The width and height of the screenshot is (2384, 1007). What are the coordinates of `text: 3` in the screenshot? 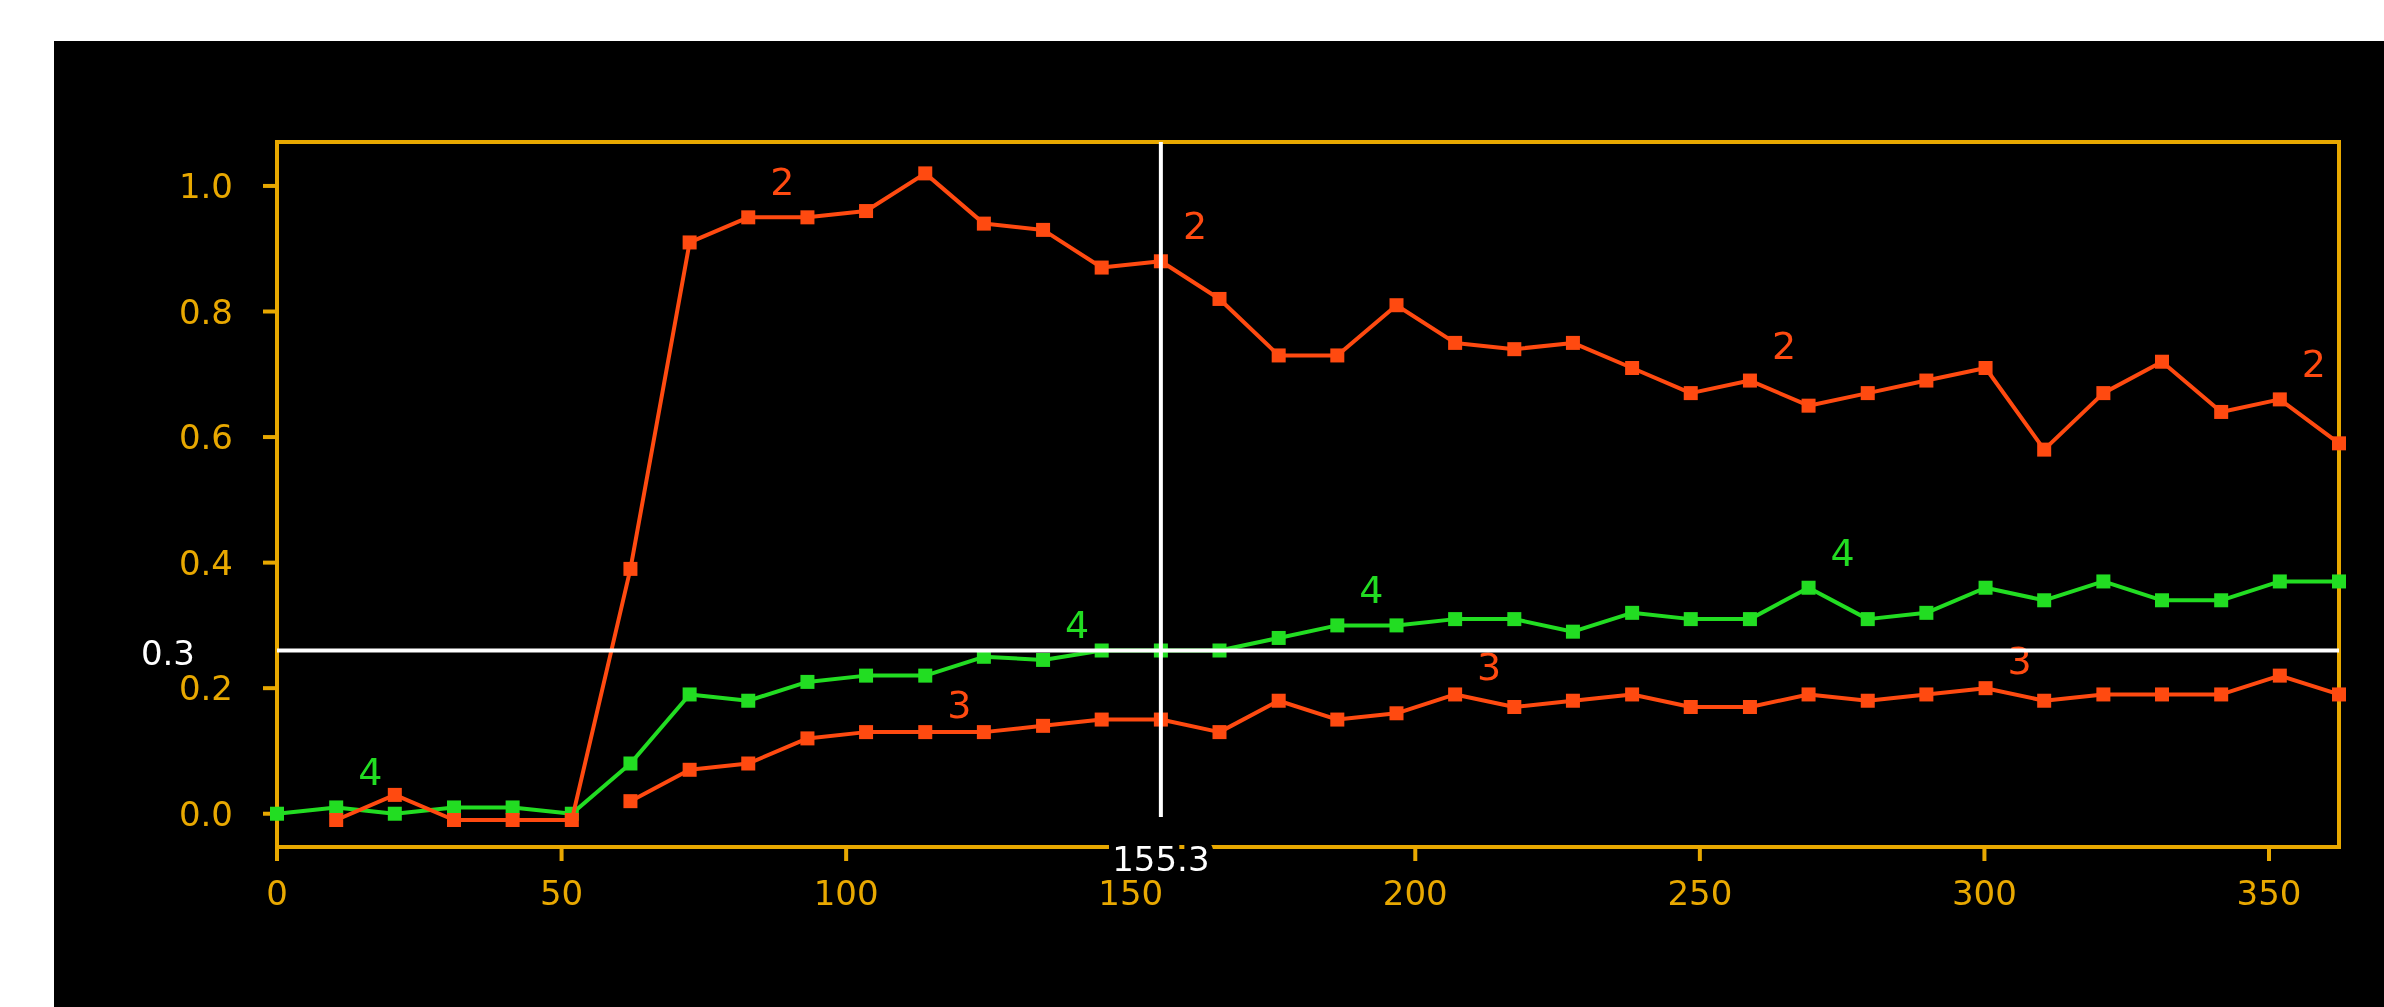 It's located at (1489, 667).